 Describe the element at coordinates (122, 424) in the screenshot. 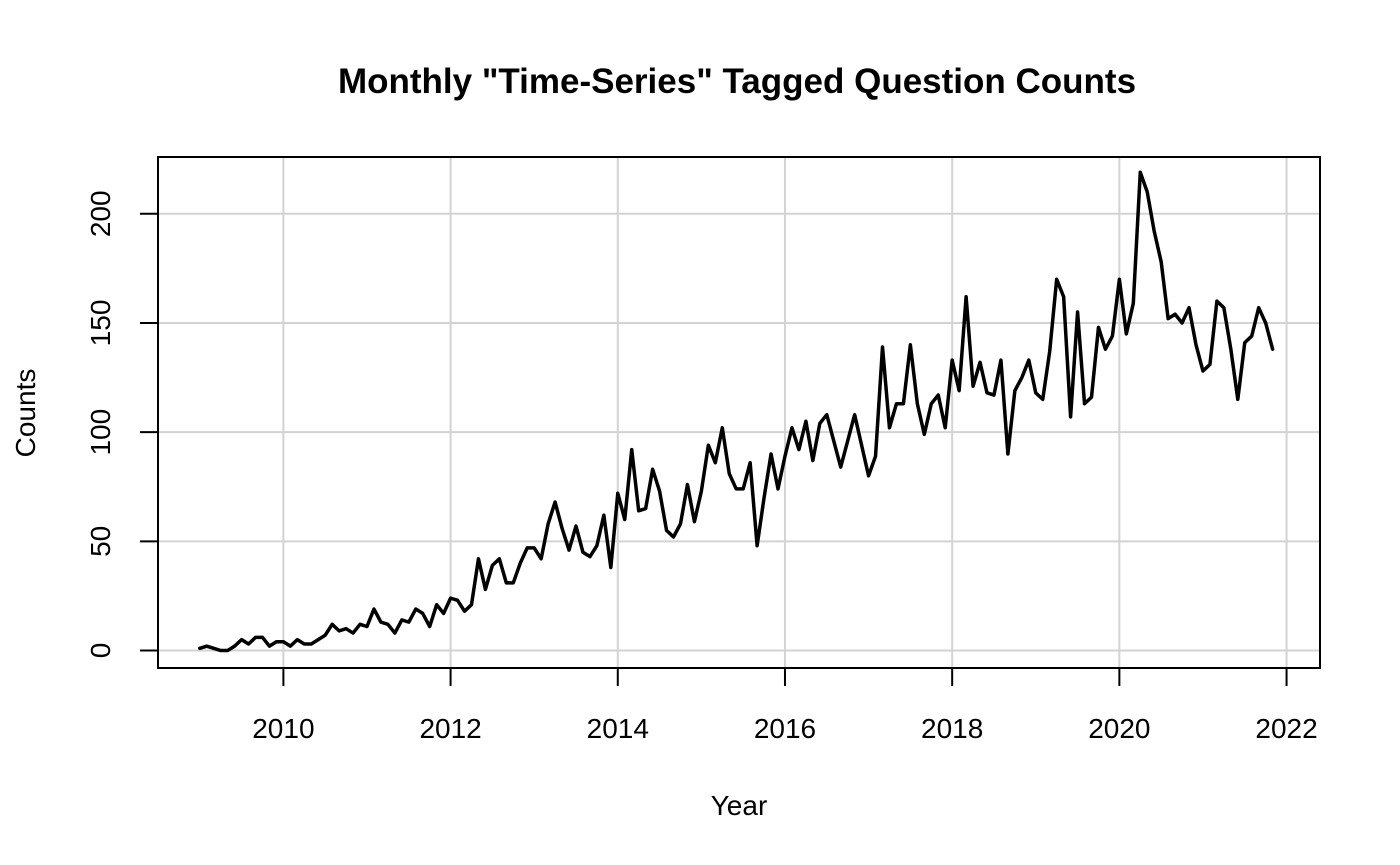

I see `y-axis: 0 50 100 150 200` at that location.